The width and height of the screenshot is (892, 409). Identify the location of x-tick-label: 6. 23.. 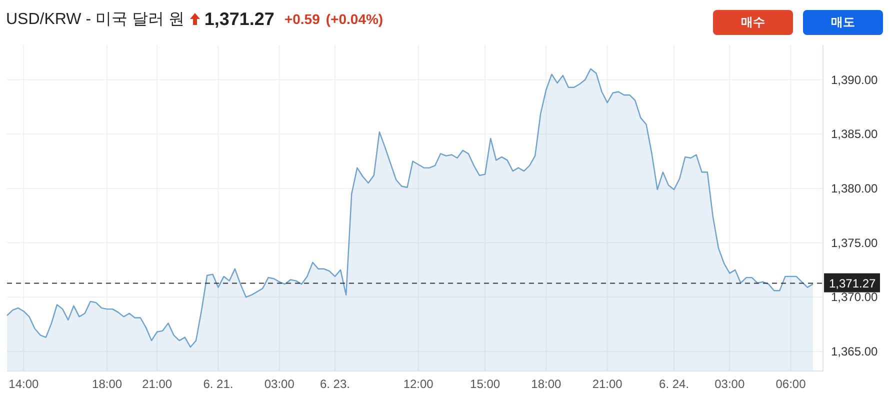
(335, 384).